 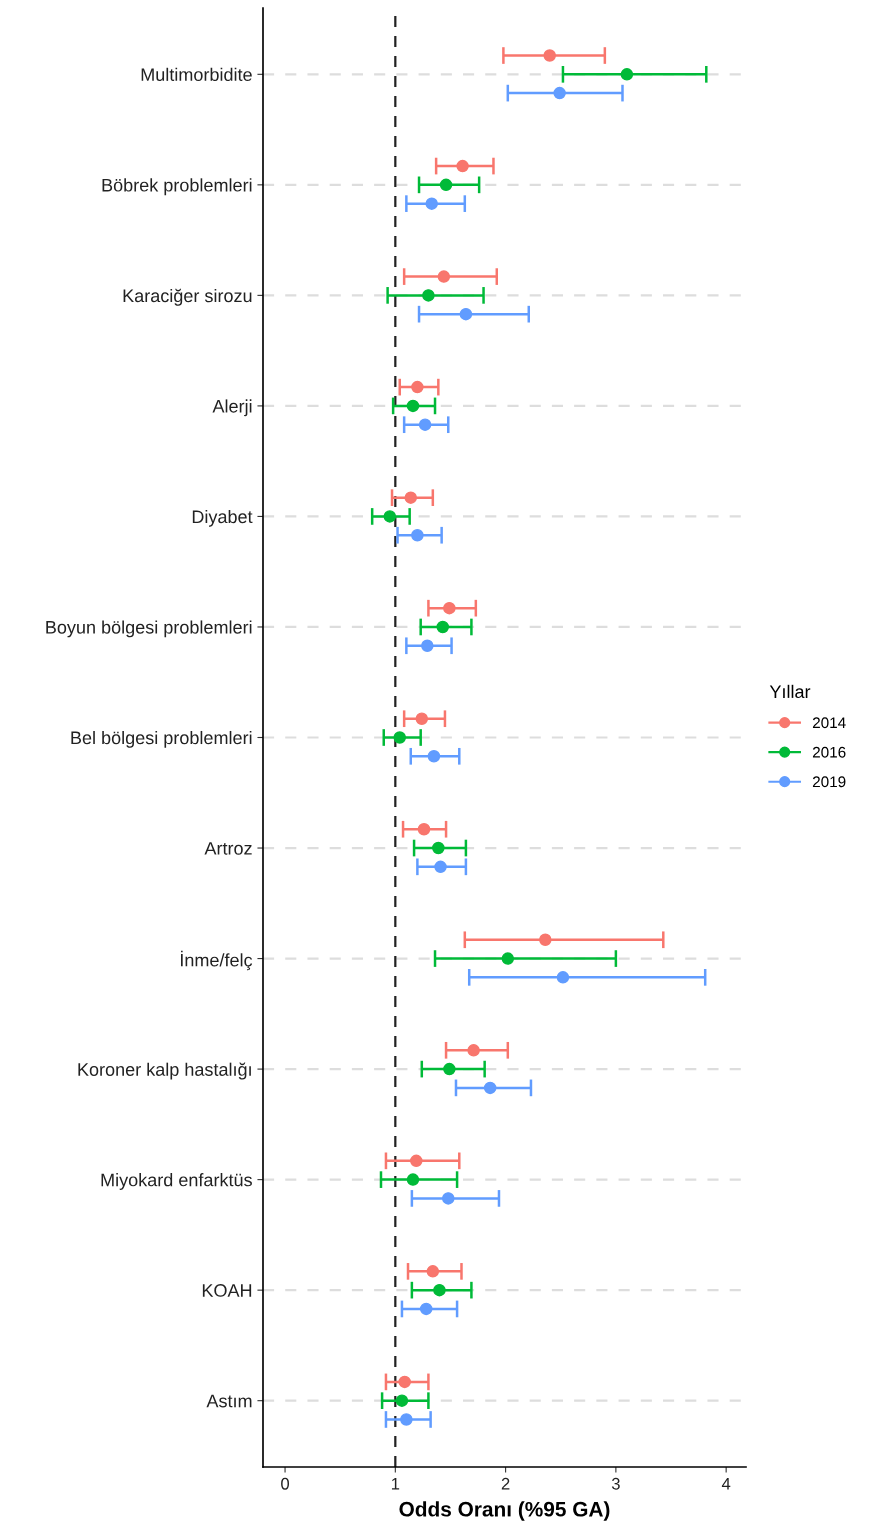 I want to click on legend-title: Yıllar, so click(x=790, y=691).